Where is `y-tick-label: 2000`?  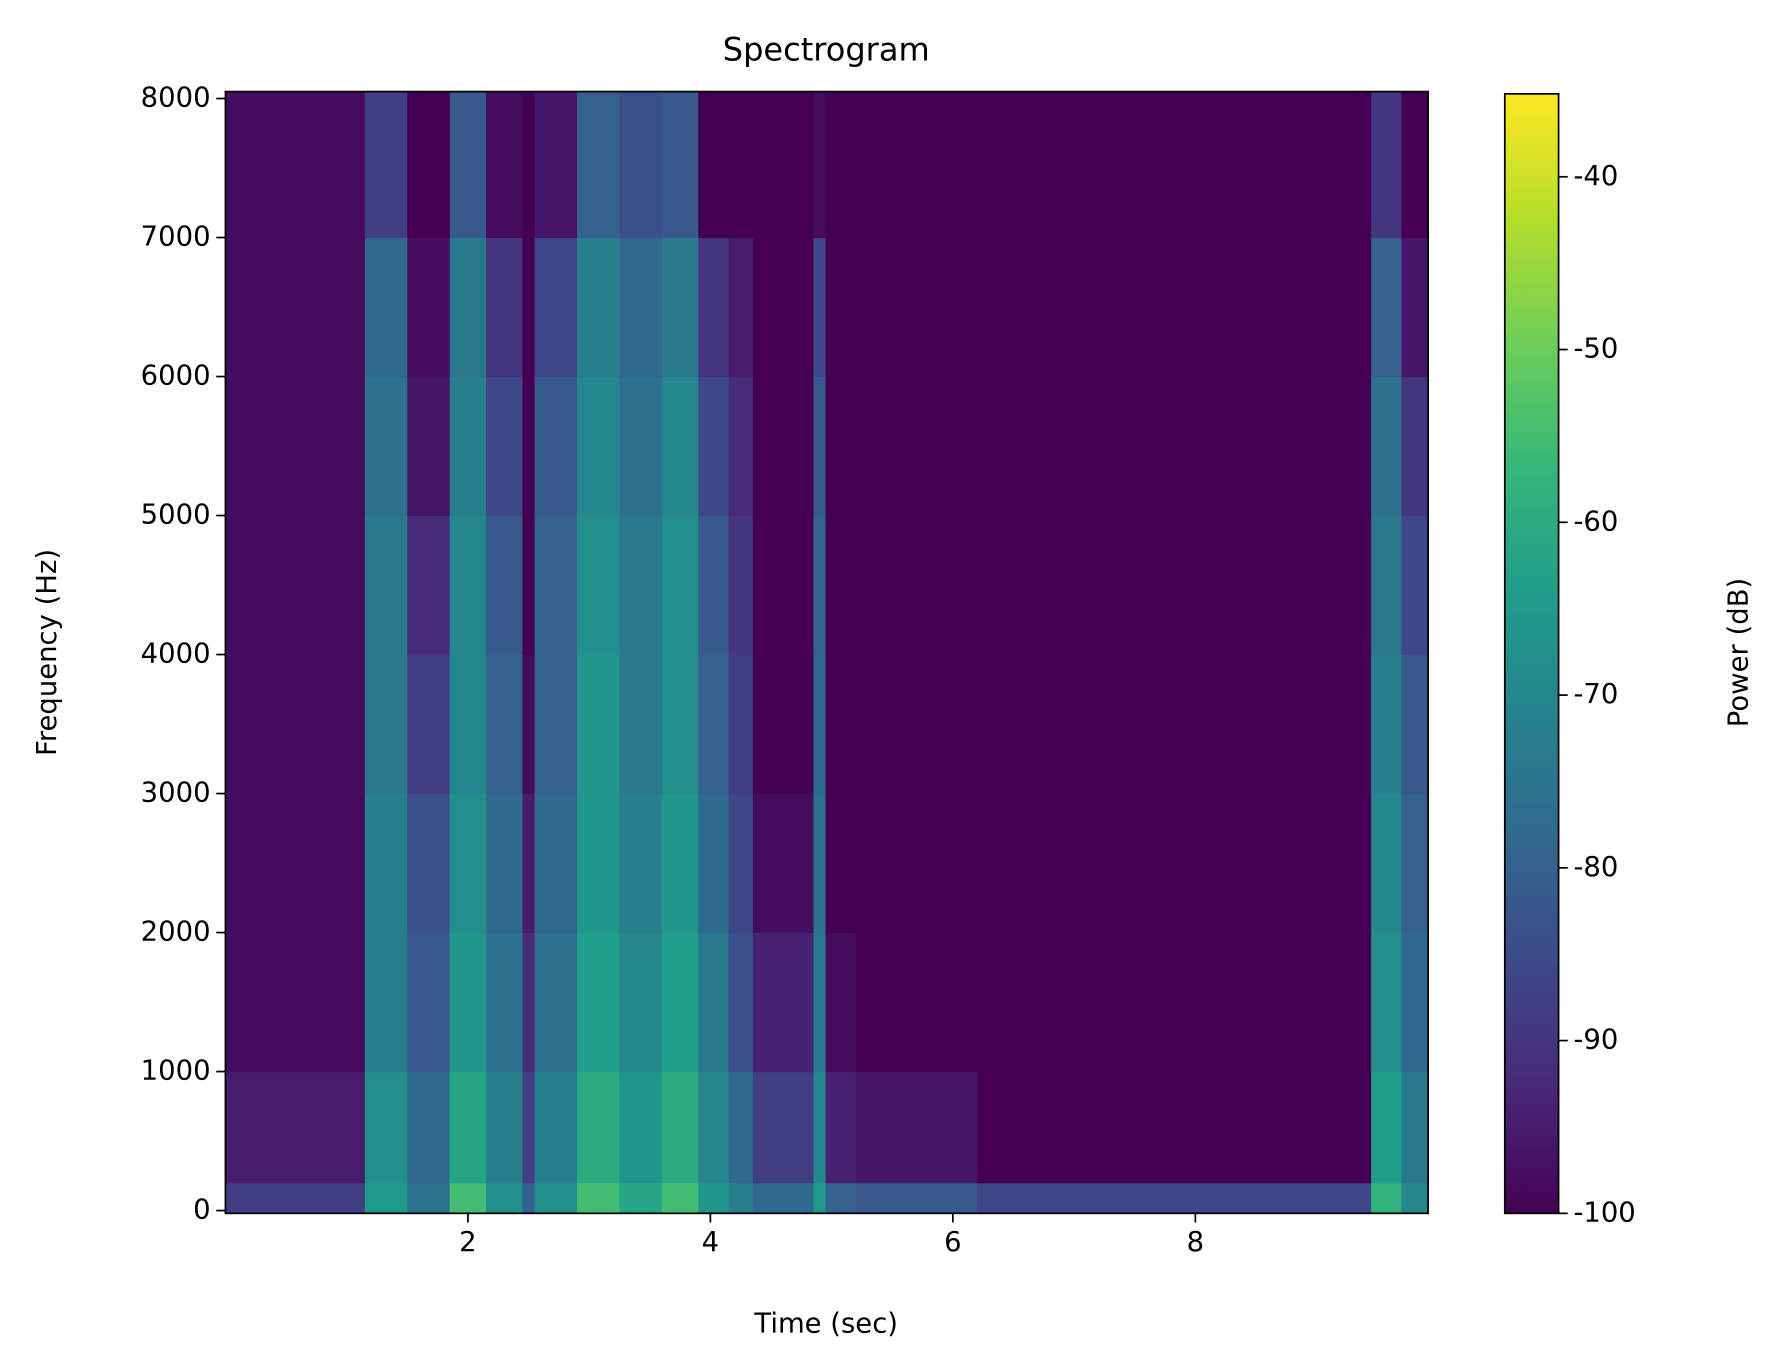
y-tick-label: 2000 is located at coordinates (176, 932).